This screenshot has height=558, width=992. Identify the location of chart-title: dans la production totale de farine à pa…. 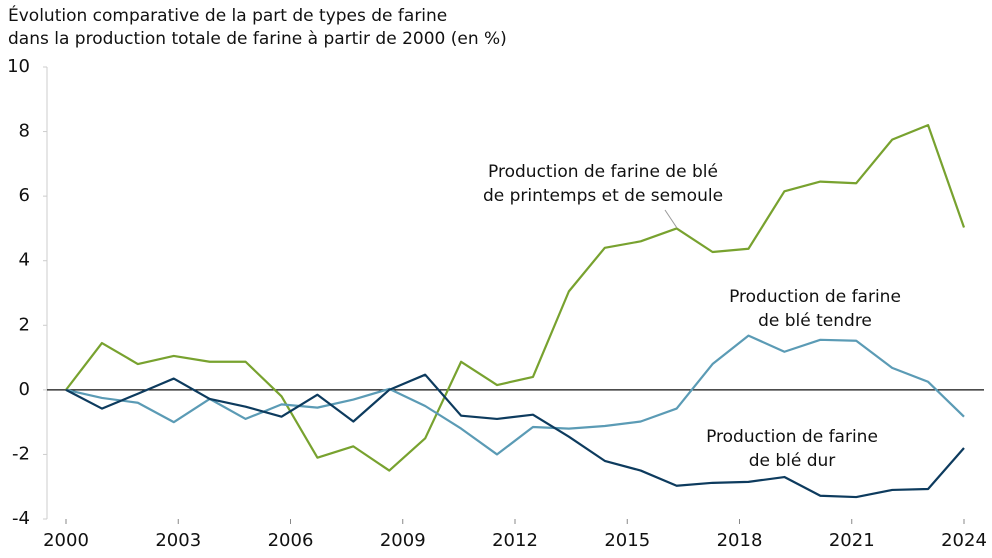
(257, 39).